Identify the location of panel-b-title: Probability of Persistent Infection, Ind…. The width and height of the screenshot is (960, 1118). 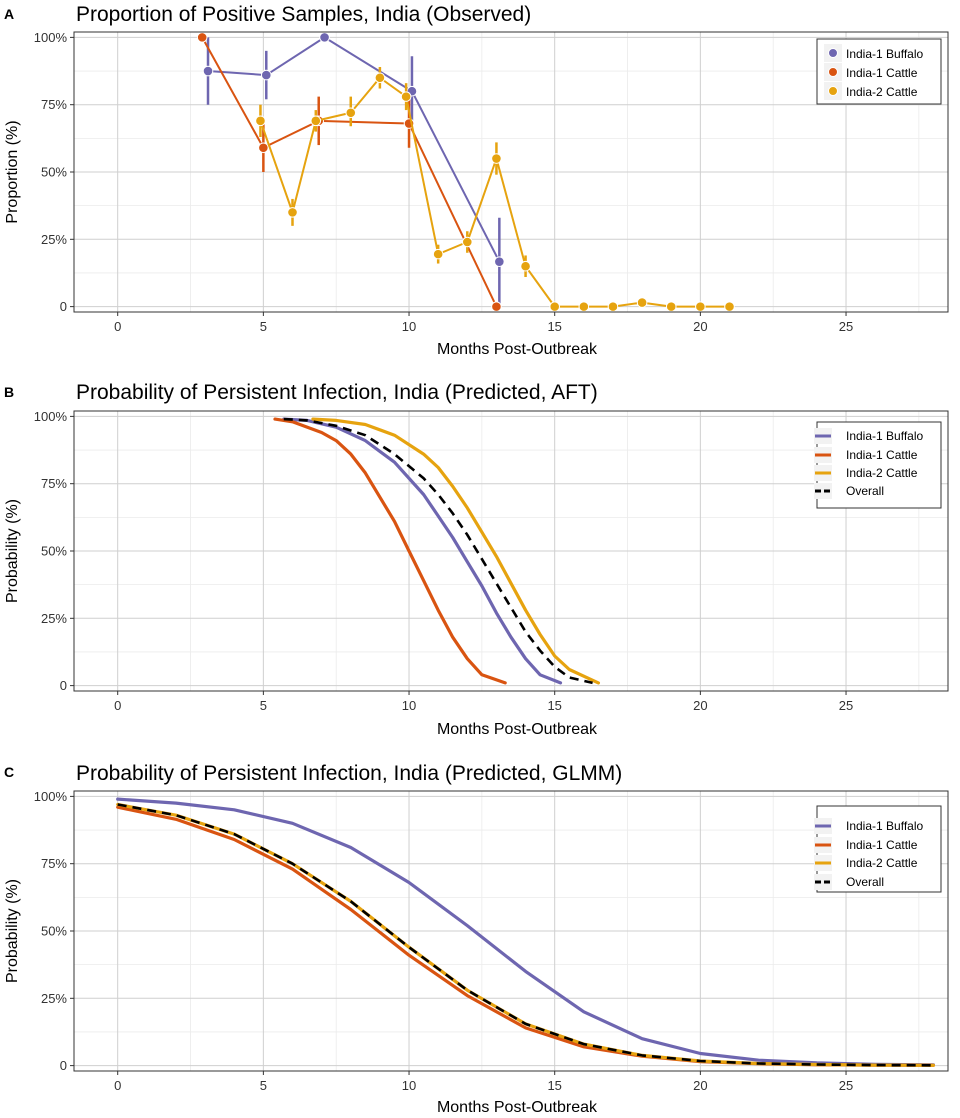
(337, 392).